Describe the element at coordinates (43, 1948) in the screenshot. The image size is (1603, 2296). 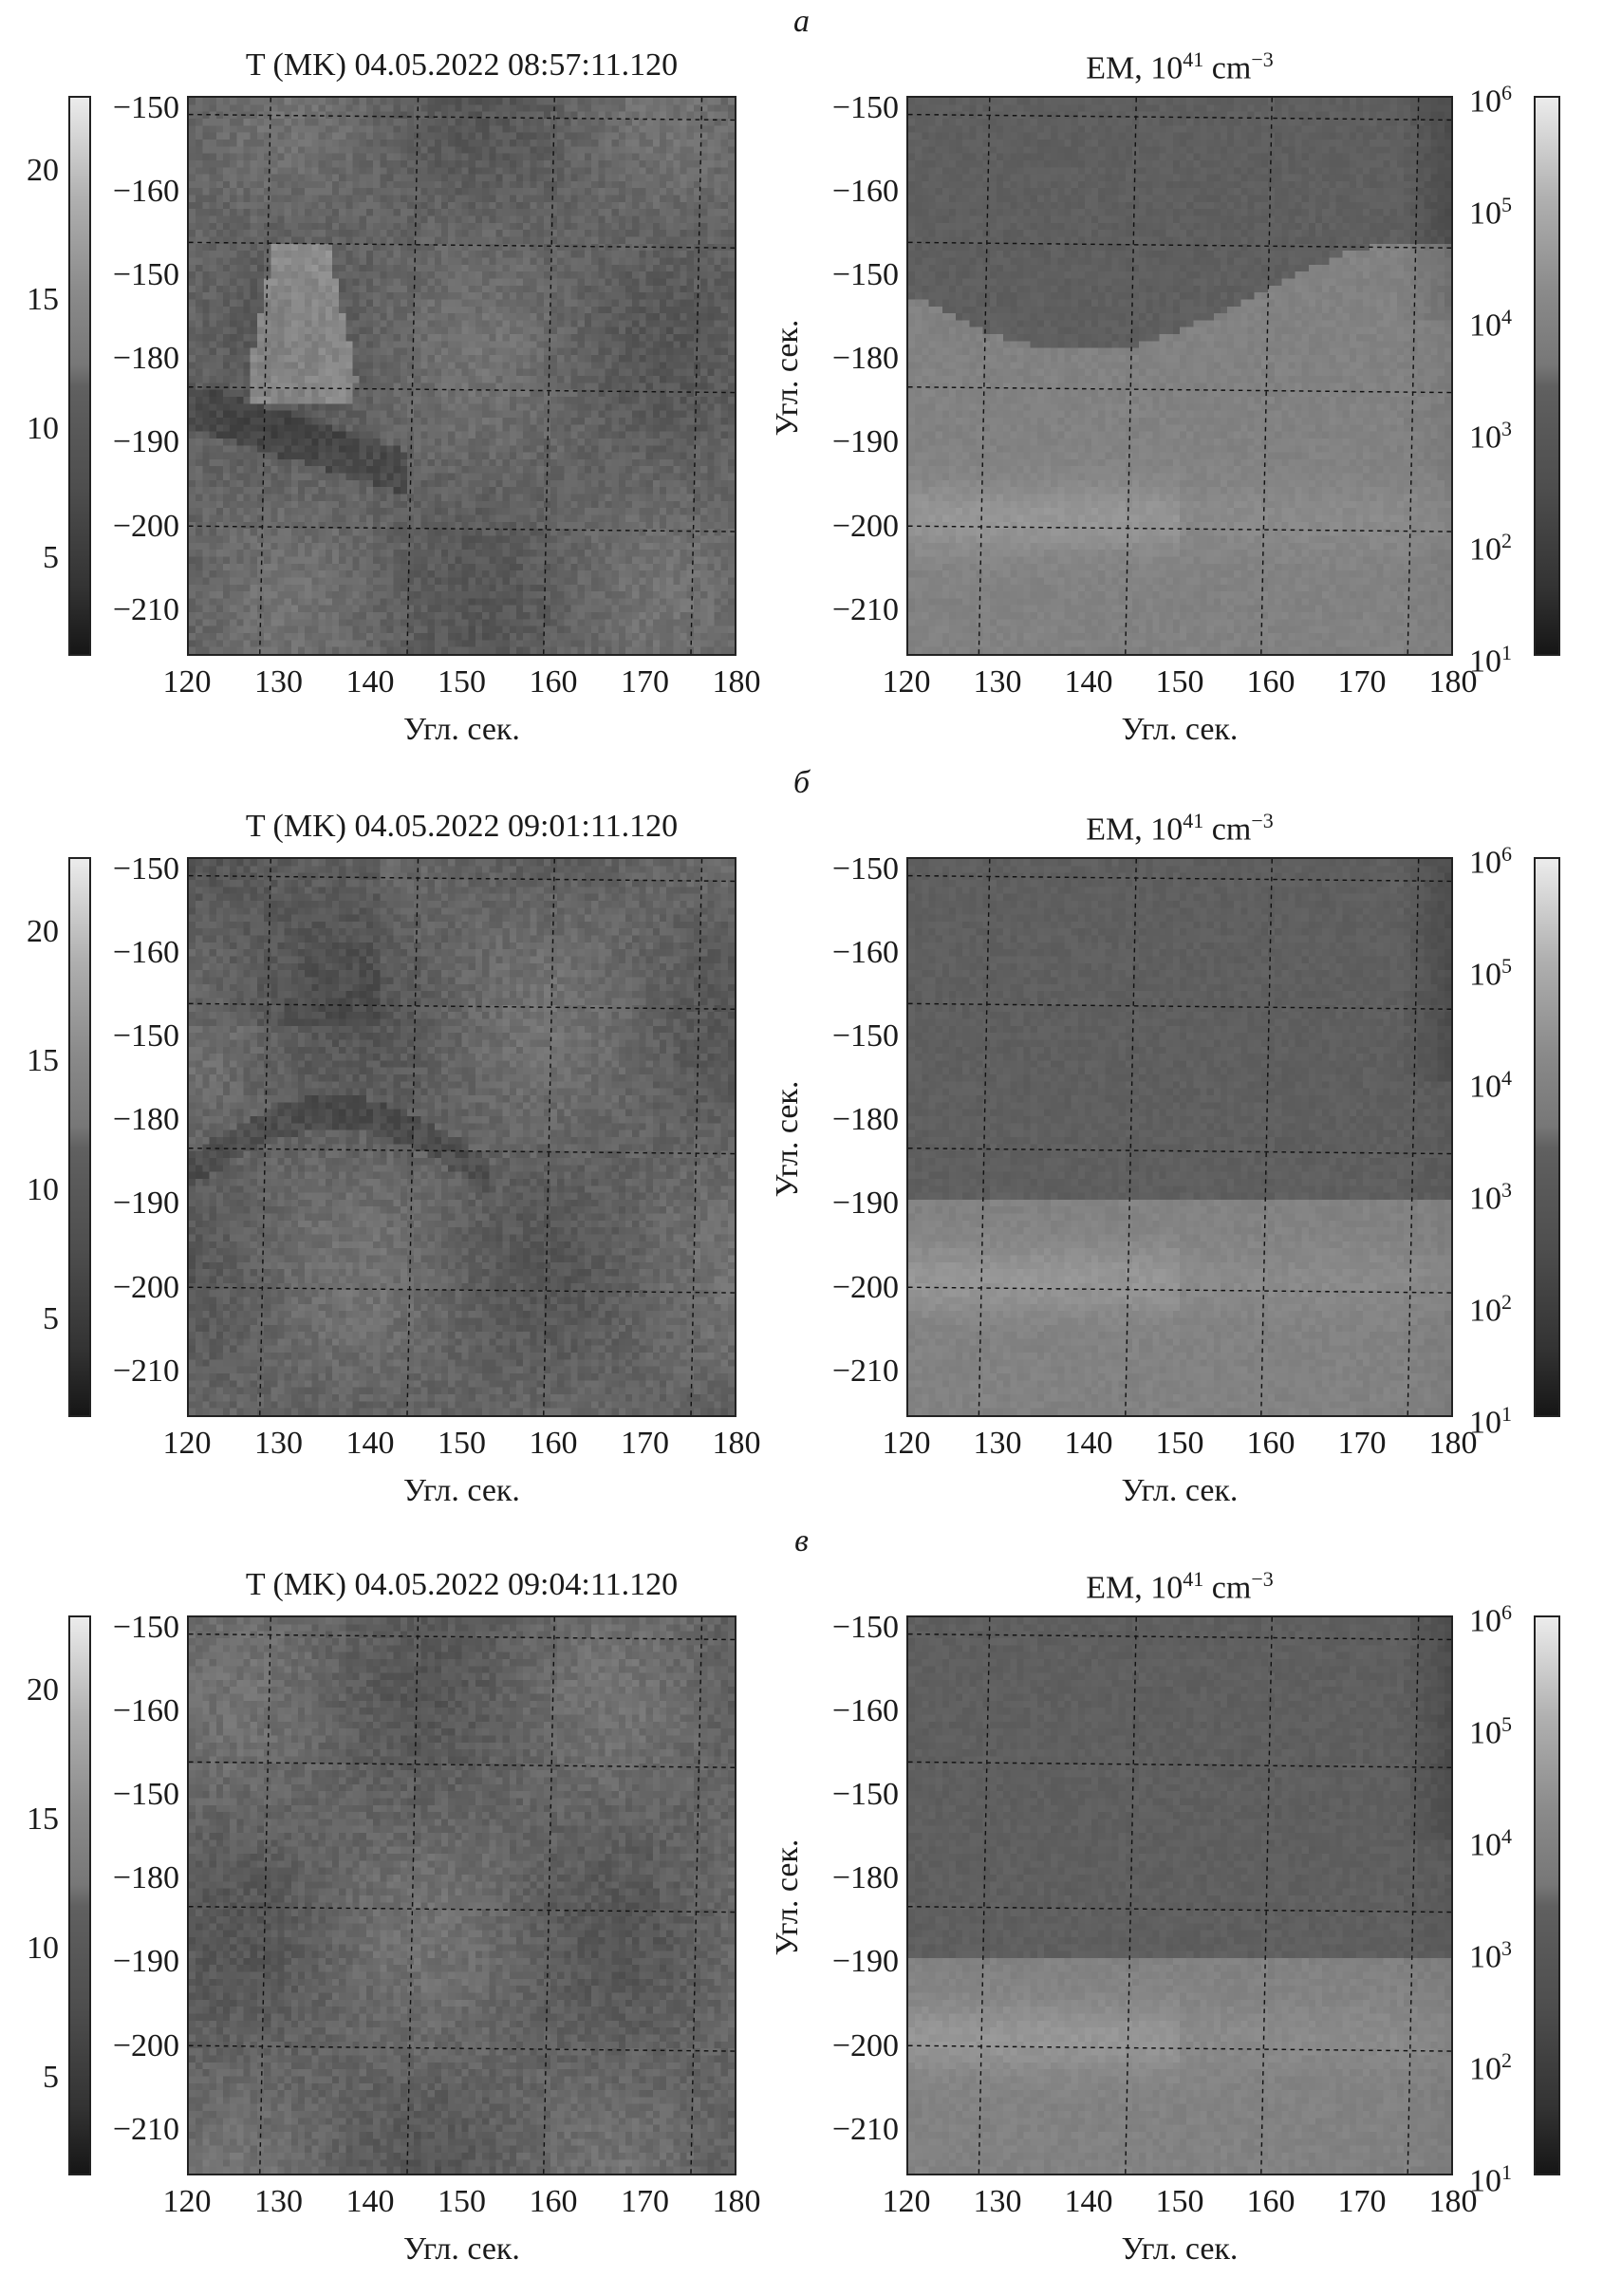
I see `colorbar-tick-label: 10` at that location.